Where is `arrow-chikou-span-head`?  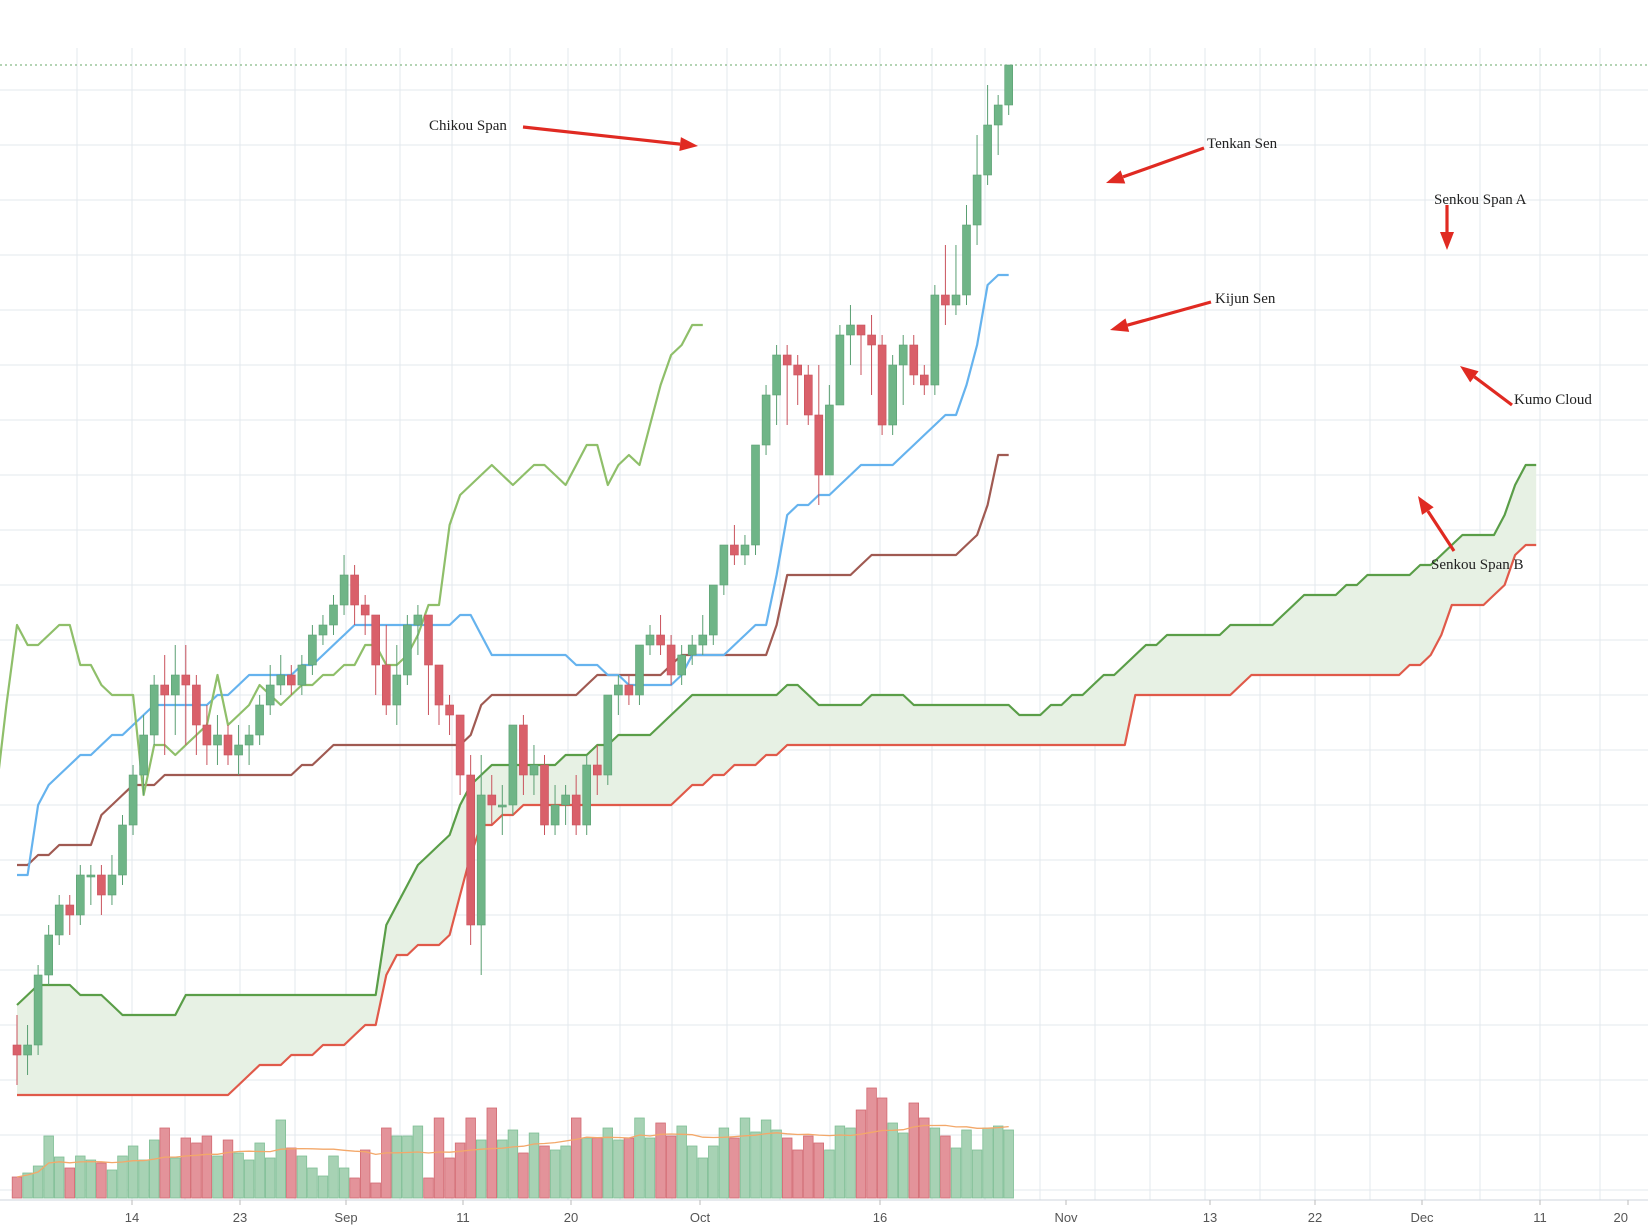 arrow-chikou-span-head is located at coordinates (688, 144).